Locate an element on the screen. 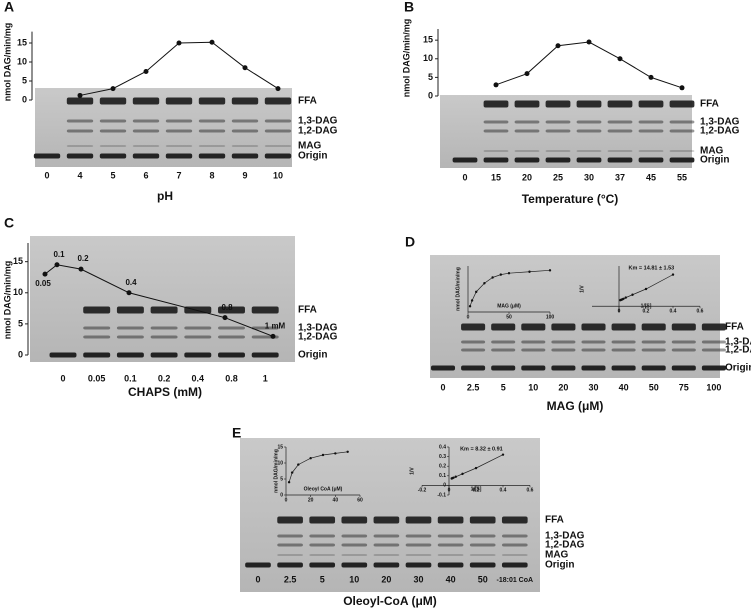  inset-y-tick-label: 0 is located at coordinates (281, 495).